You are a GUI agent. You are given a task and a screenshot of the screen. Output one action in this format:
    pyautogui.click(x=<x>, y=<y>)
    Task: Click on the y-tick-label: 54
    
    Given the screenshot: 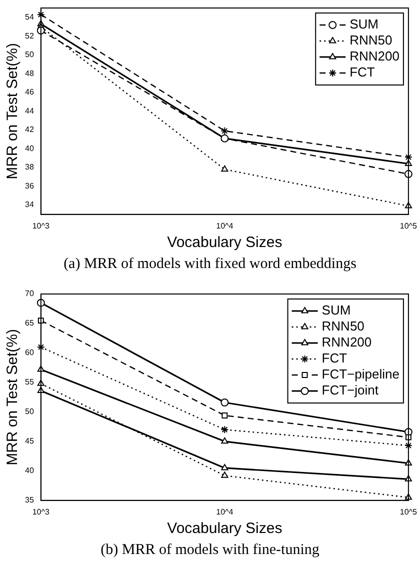 What is the action you would take?
    pyautogui.click(x=29, y=17)
    